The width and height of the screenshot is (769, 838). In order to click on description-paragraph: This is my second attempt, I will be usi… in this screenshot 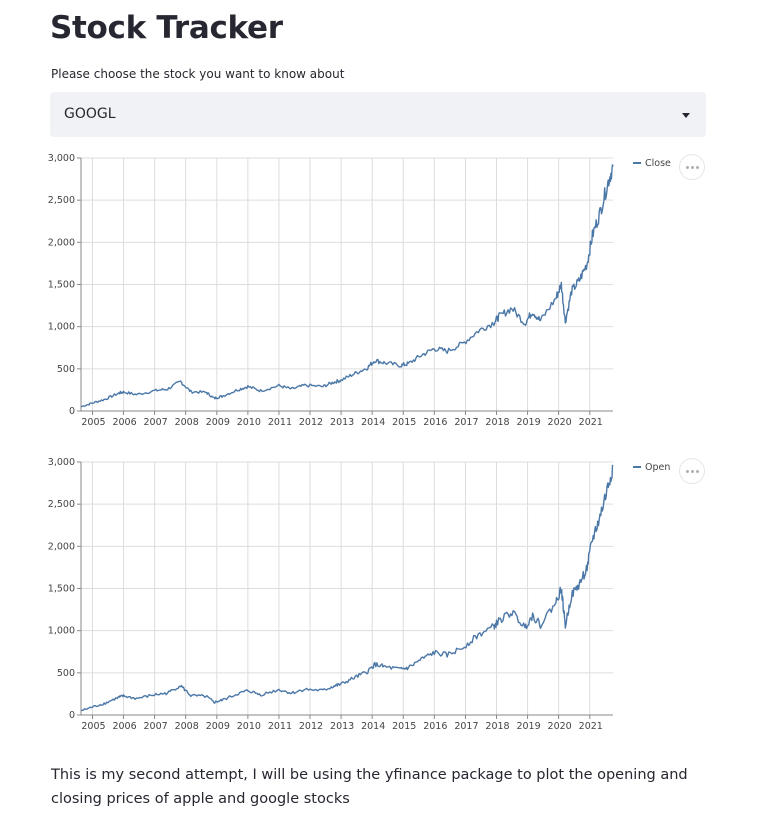, I will do `click(369, 787)`.